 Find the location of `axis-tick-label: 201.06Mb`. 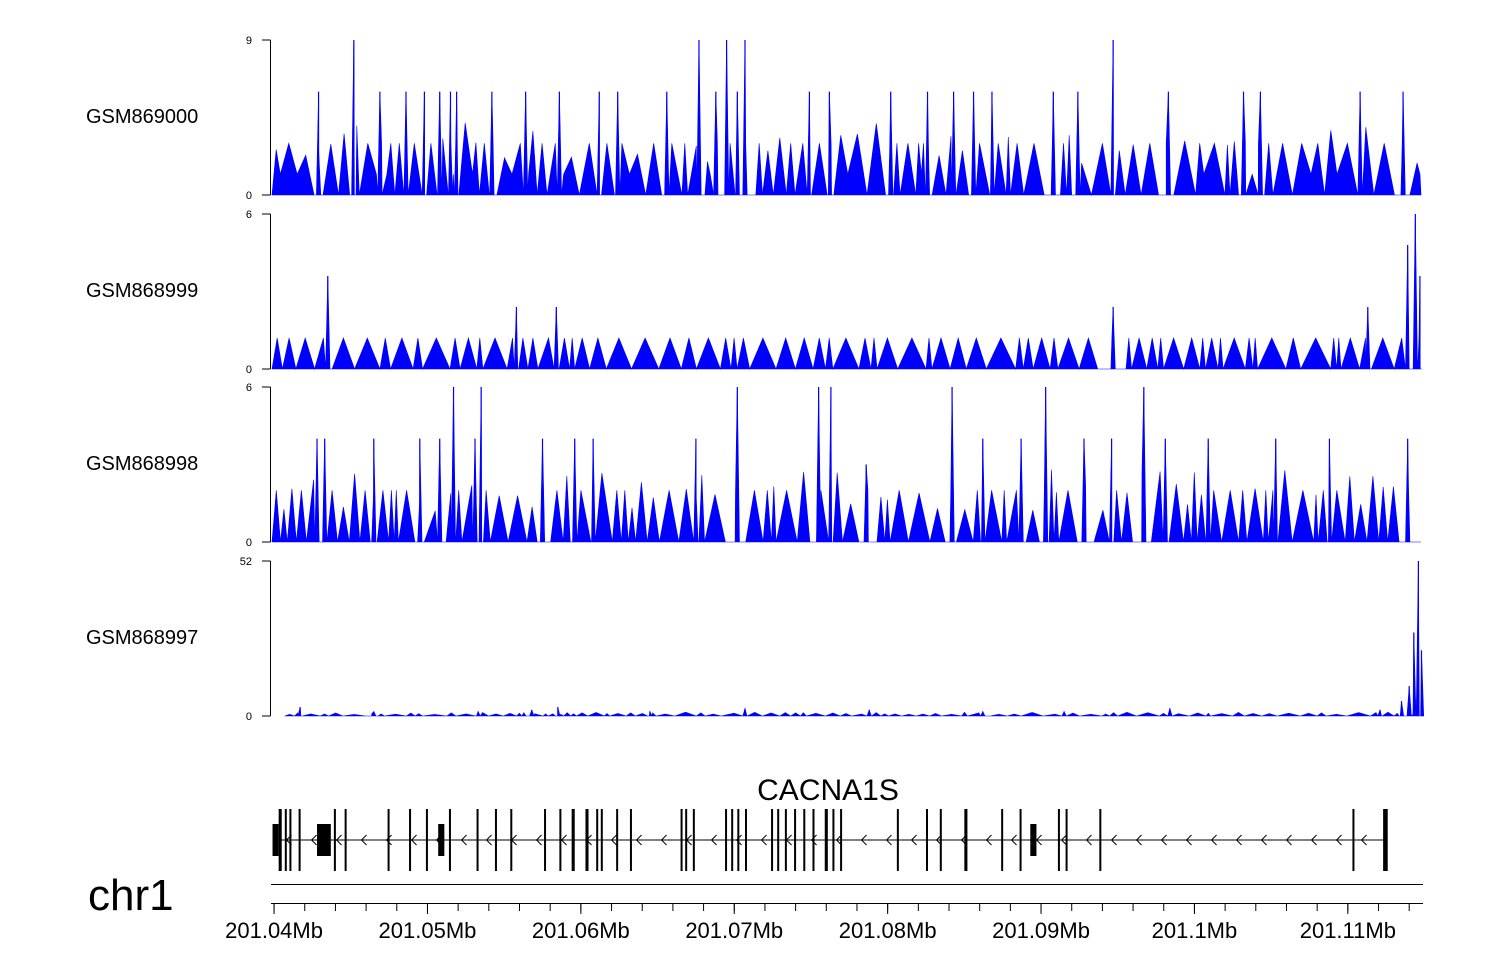

axis-tick-label: 201.06Mb is located at coordinates (581, 930).